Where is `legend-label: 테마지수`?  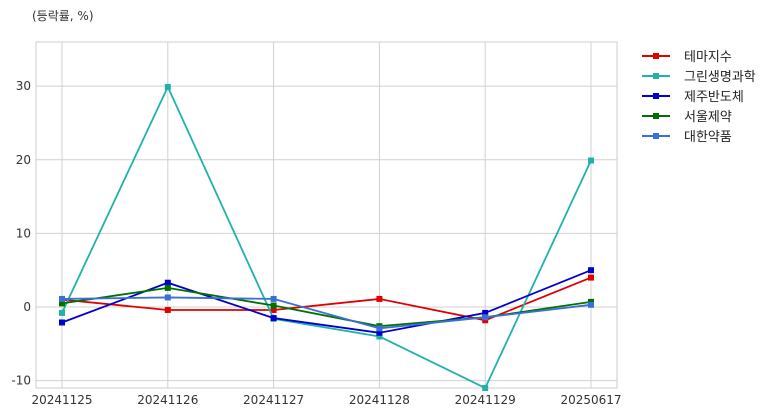
legend-label: 테마지수 is located at coordinates (708, 57).